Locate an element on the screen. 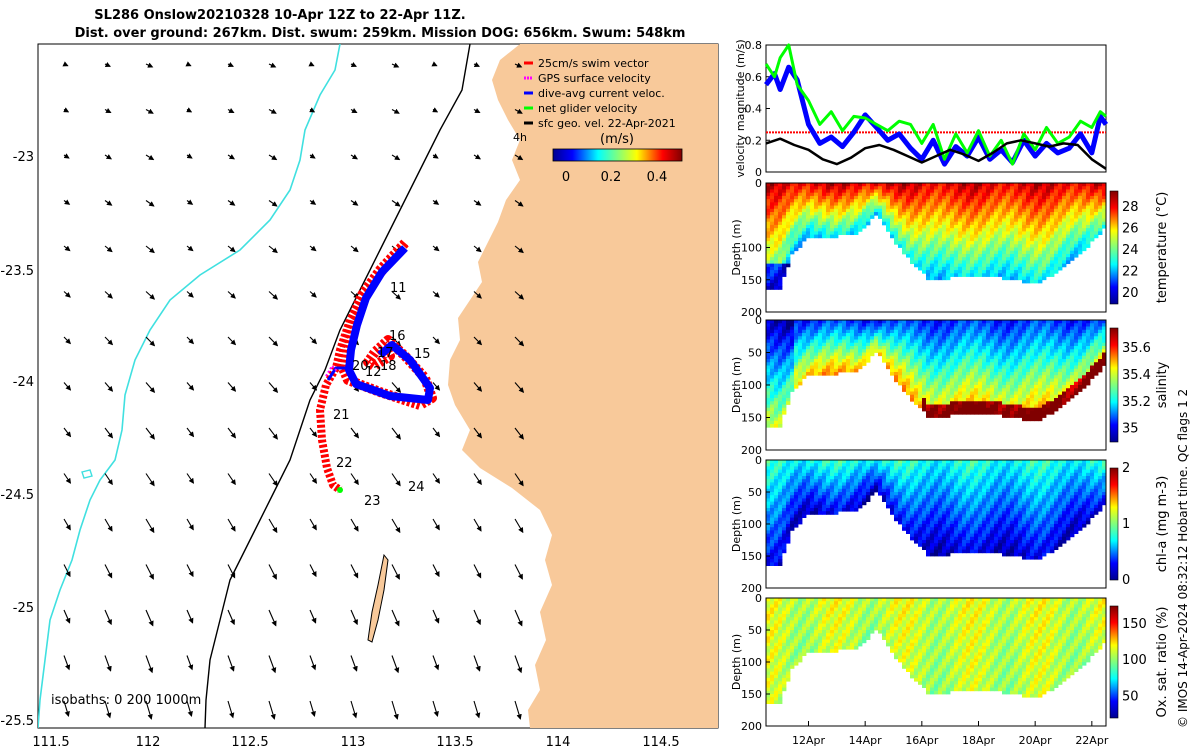 This screenshot has width=1200, height=750. velocity-series-line is located at coordinates (935, 104).